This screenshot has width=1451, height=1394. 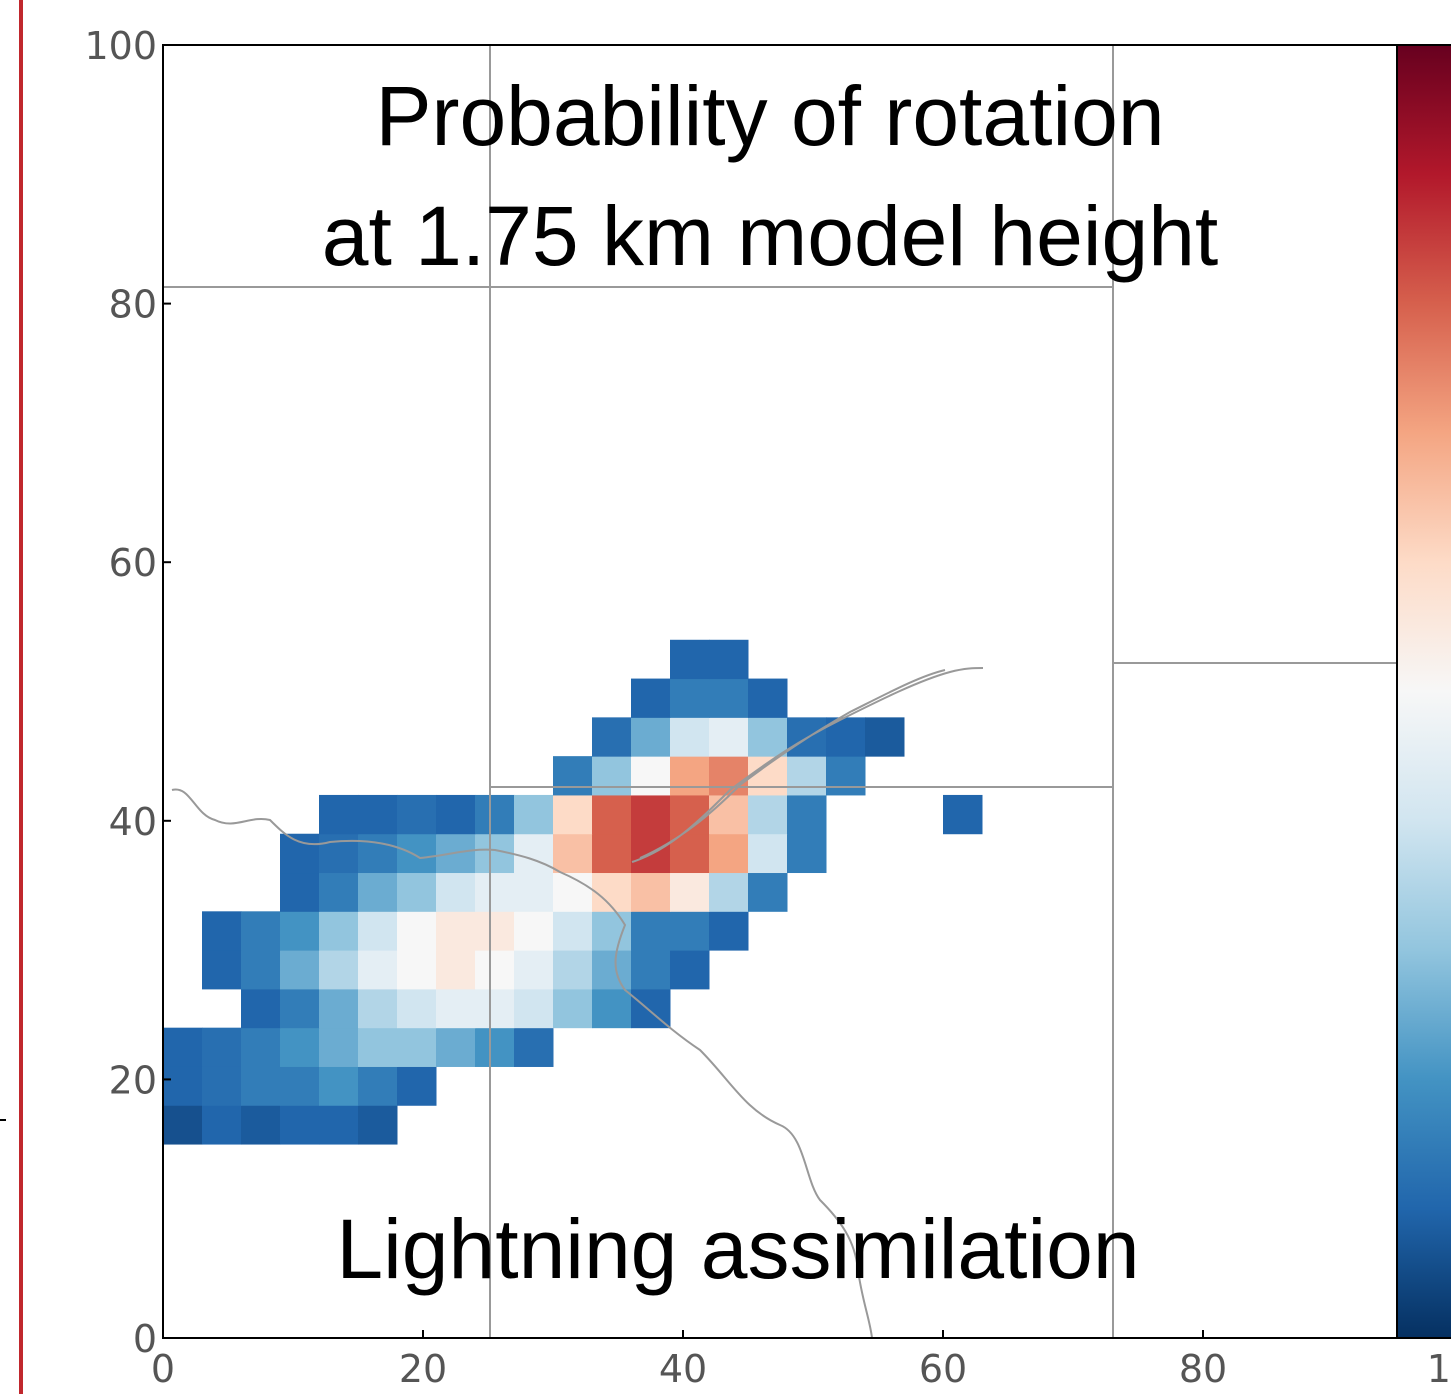 I want to click on x-tick-label: 80, so click(x=1203, y=1369).